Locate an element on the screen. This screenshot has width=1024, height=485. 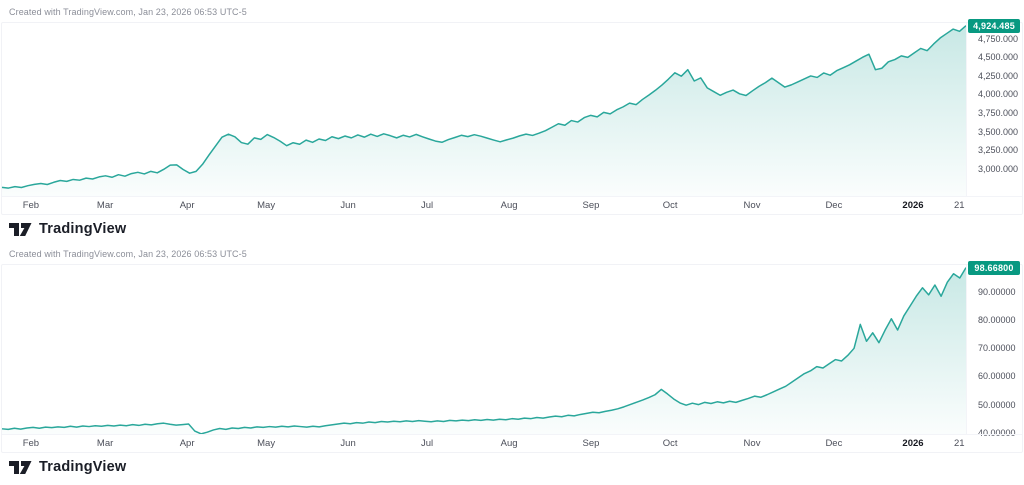
price-tick-label: 90.00000 is located at coordinates (997, 292).